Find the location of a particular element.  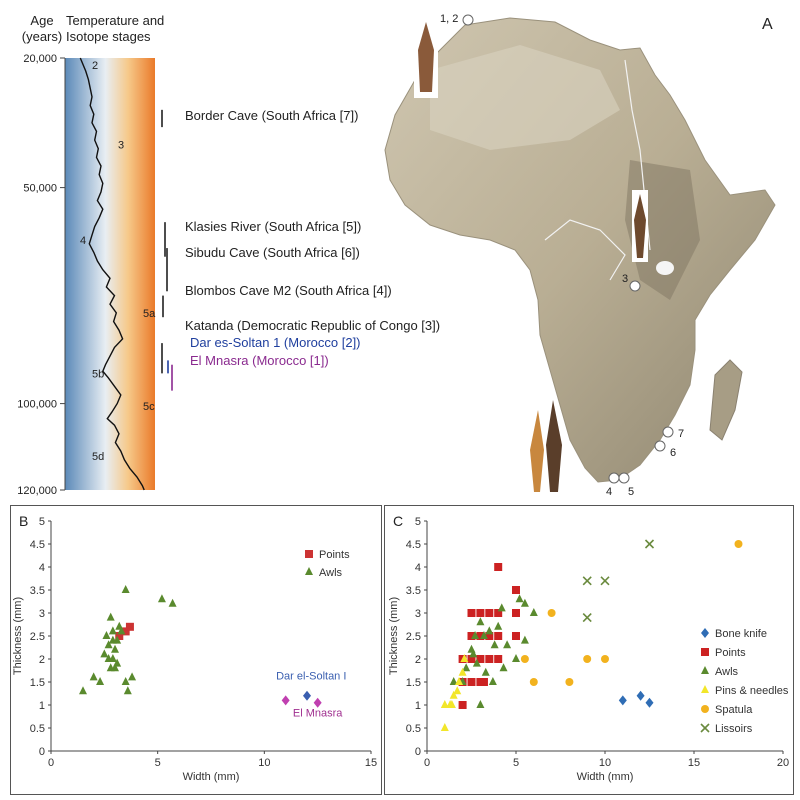

y-tick-label-8: 4 is located at coordinates (418, 568).